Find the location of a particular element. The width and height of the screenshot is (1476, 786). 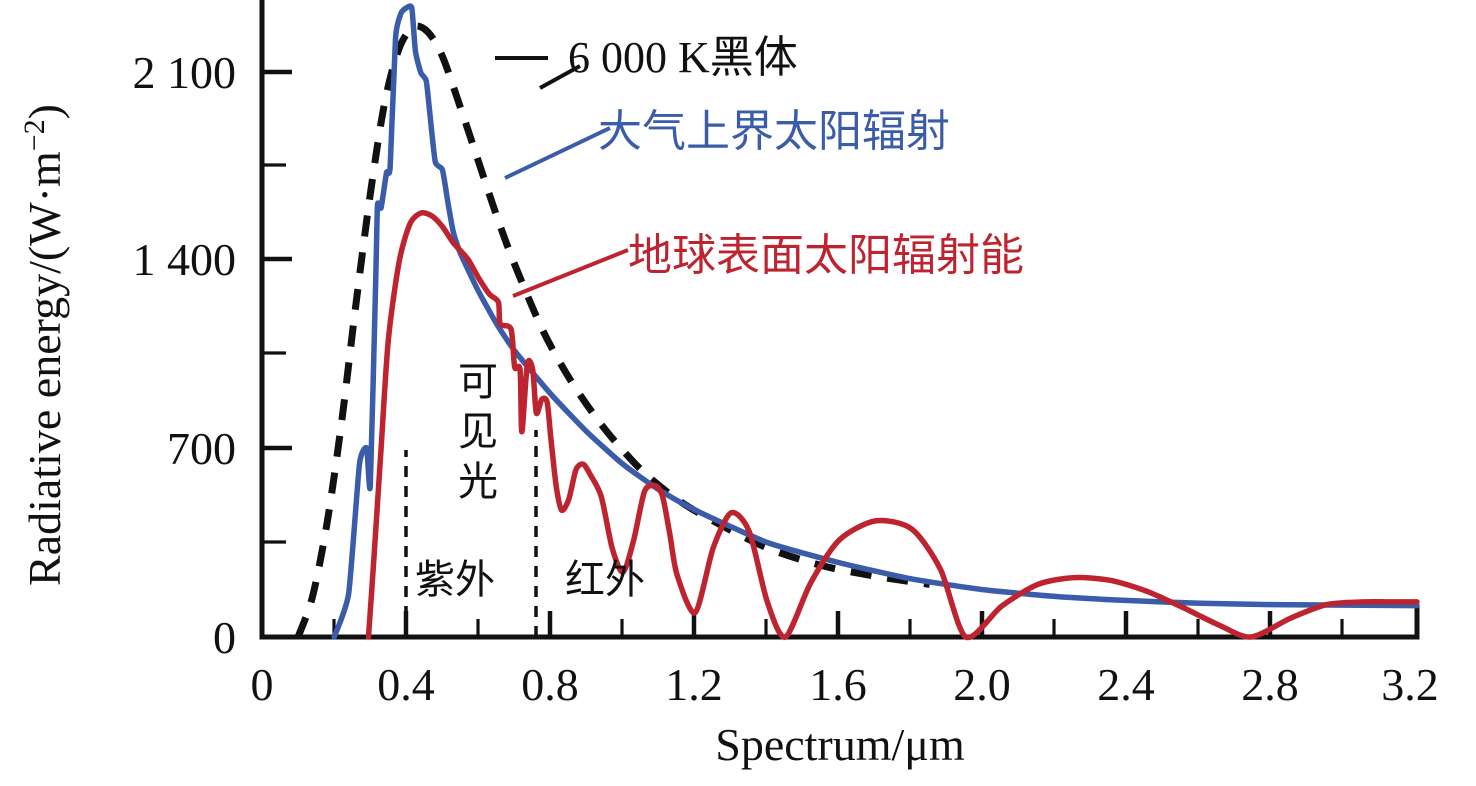

legend-label-surface: 地球表面太阳辐射能 is located at coordinates (826, 255).